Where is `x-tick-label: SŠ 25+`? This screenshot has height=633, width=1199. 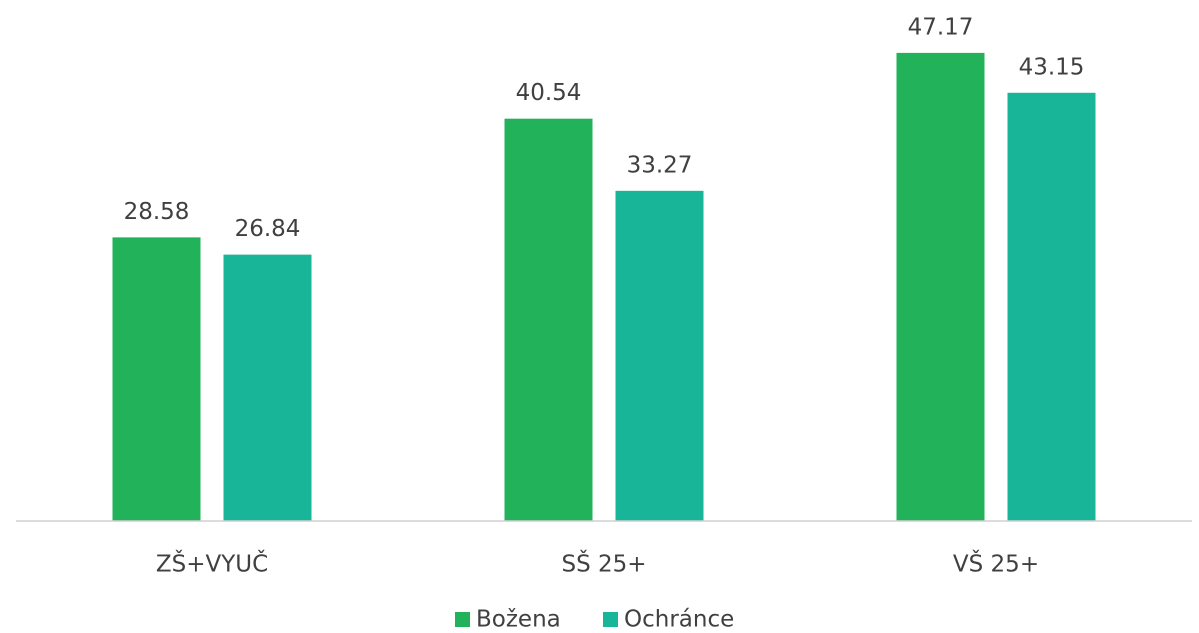
x-tick-label: SŠ 25+ is located at coordinates (603, 564).